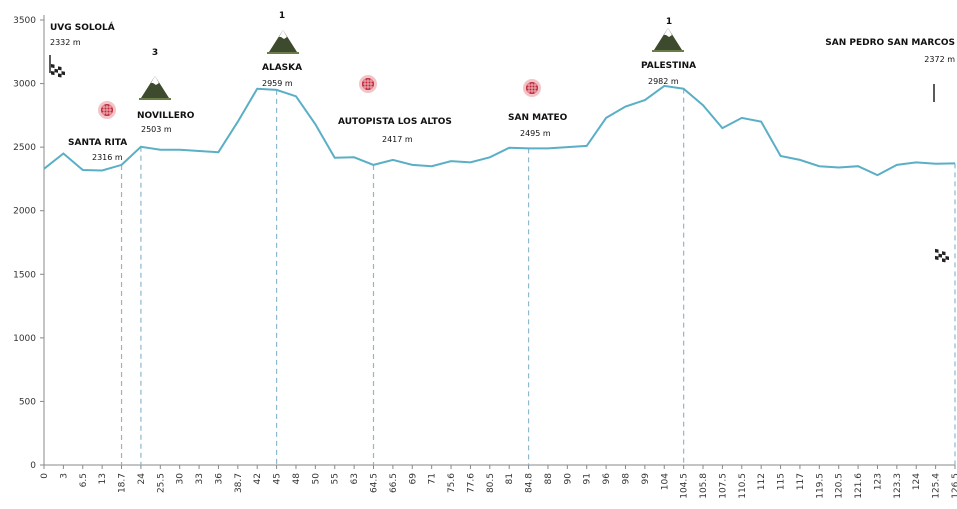 The image size is (957, 509). I want to click on x-tick-label: 6.5, so click(84, 480).